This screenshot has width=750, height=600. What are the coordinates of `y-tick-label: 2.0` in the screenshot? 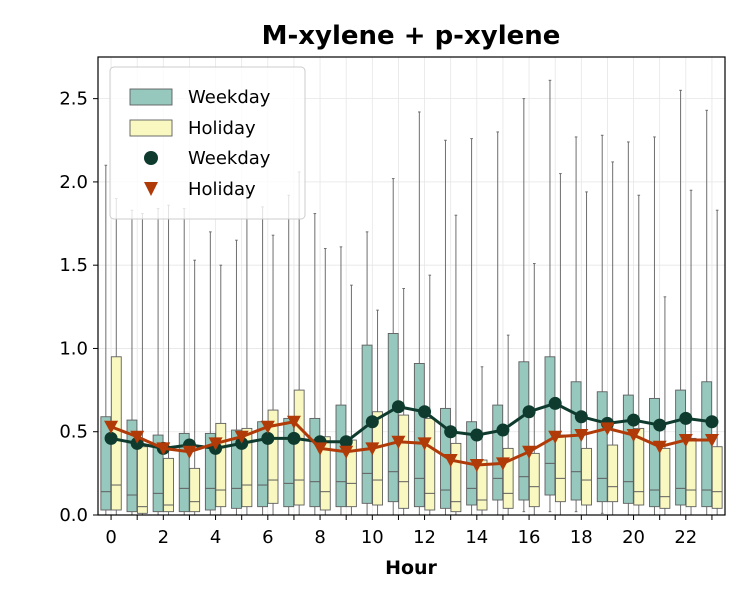 It's located at (73, 182).